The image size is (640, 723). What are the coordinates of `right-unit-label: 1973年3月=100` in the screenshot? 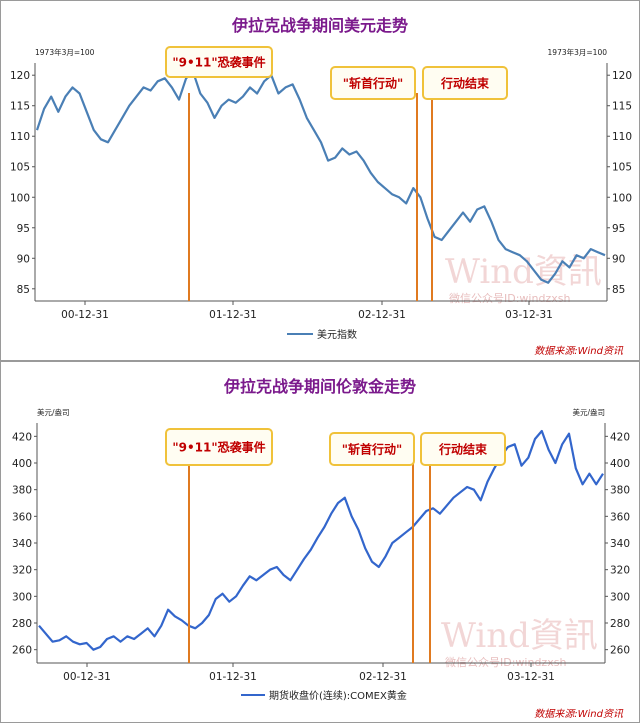 It's located at (578, 52).